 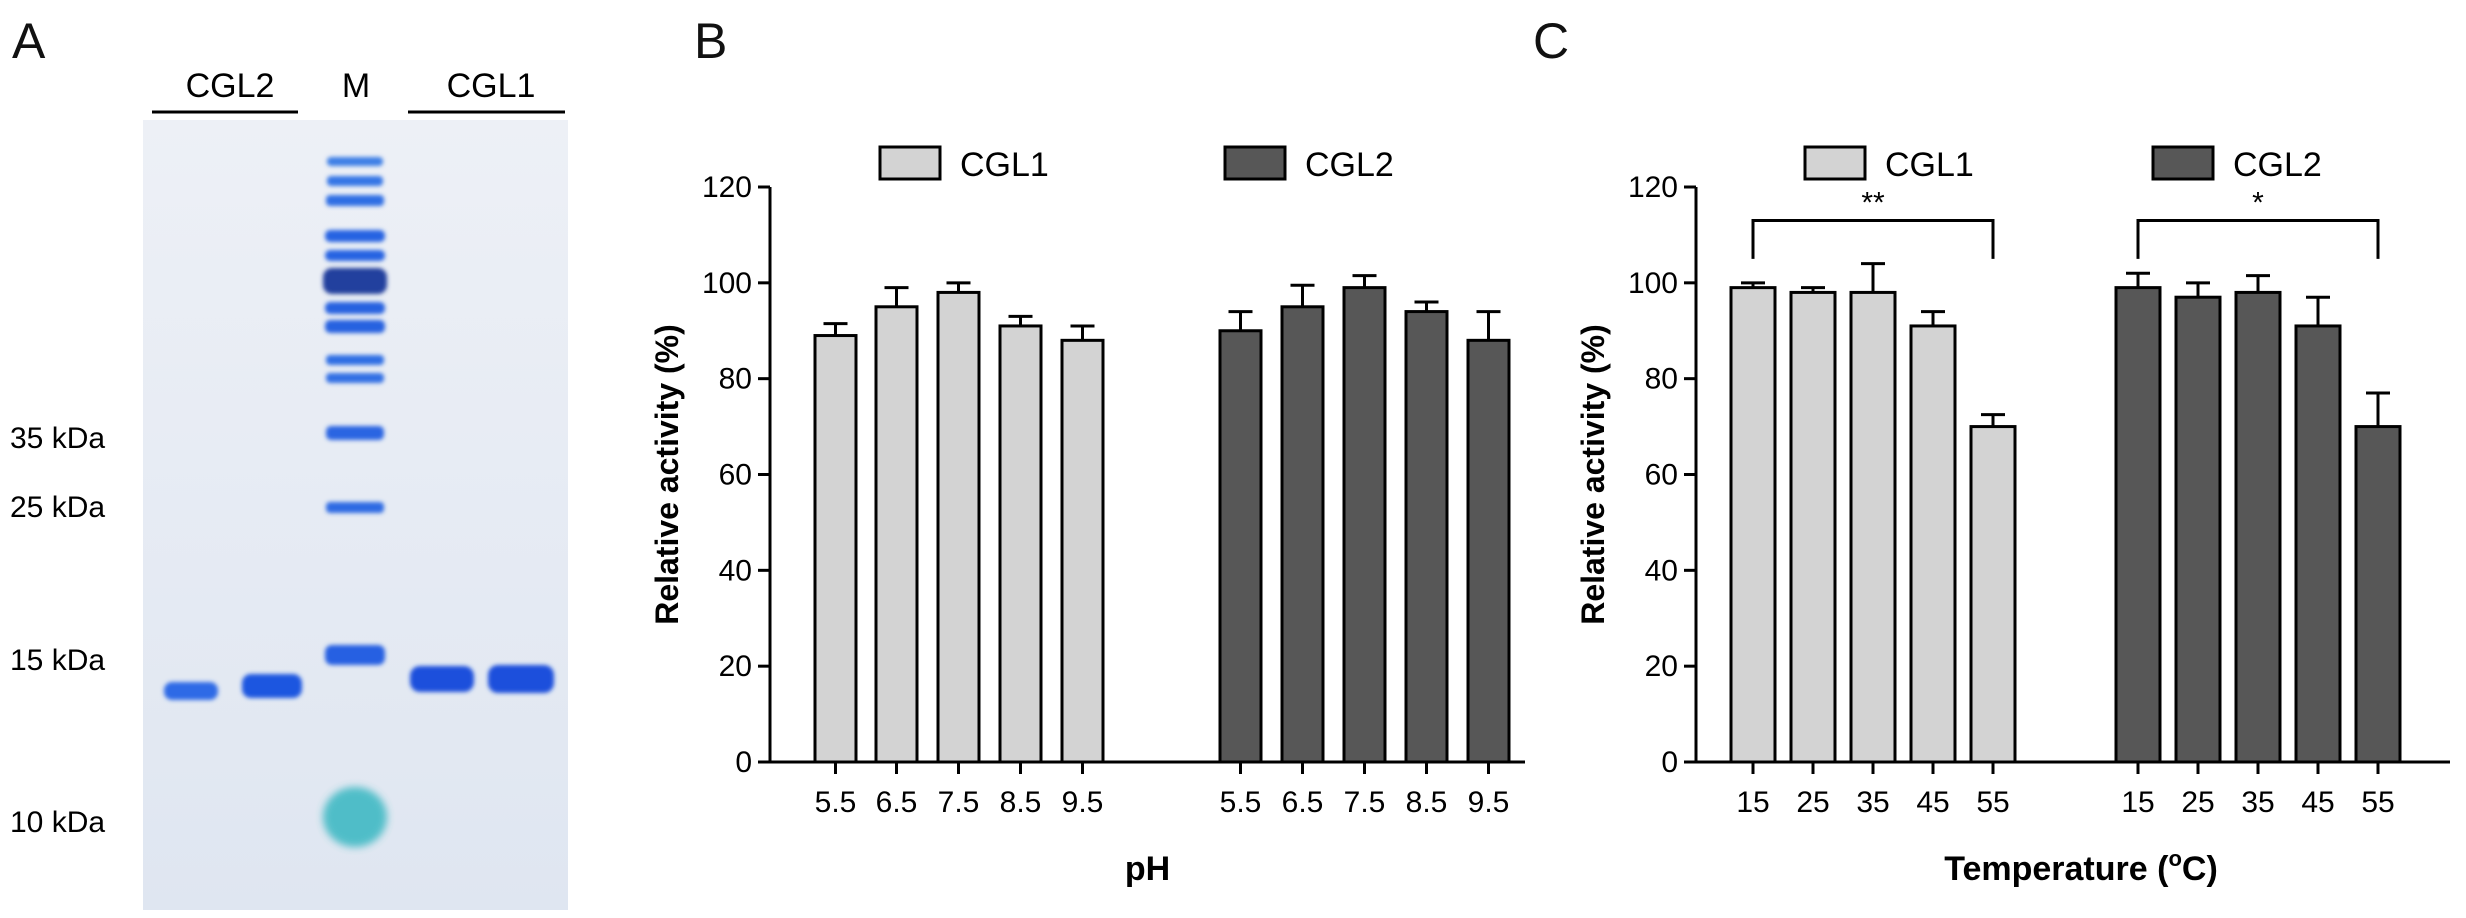 What do you see at coordinates (2258, 239) in the screenshot?
I see `significance-bracket-cgl2` at bounding box center [2258, 239].